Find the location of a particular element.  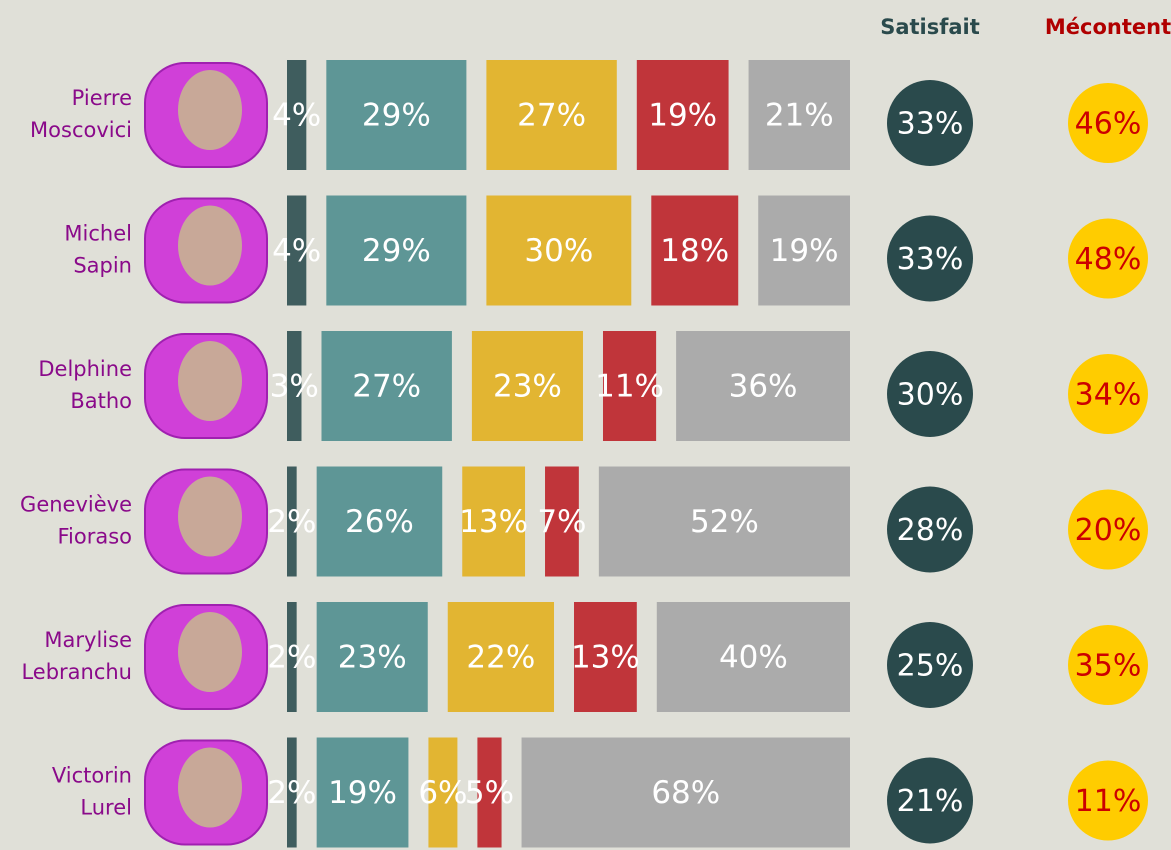

segment-label: 52% is located at coordinates (724, 522).